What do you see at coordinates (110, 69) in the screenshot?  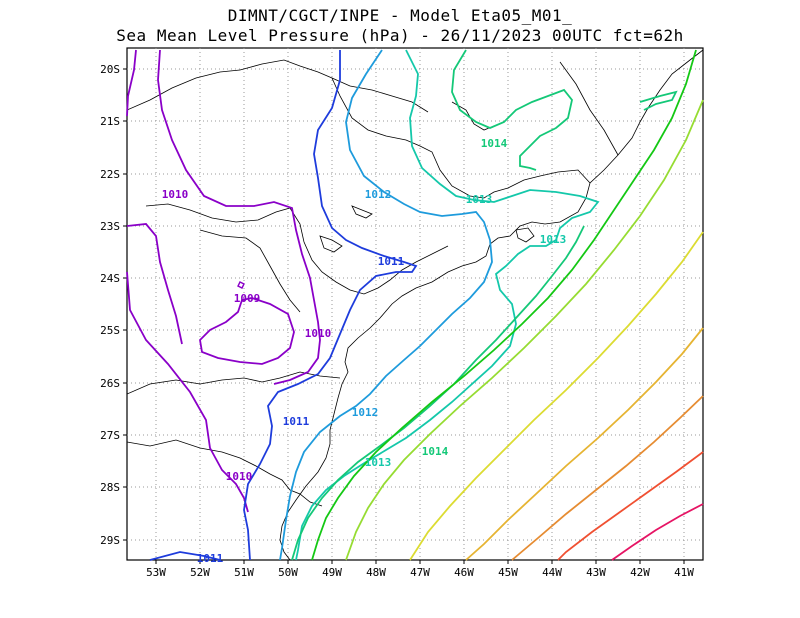 I see `lat-label: 20S` at bounding box center [110, 69].